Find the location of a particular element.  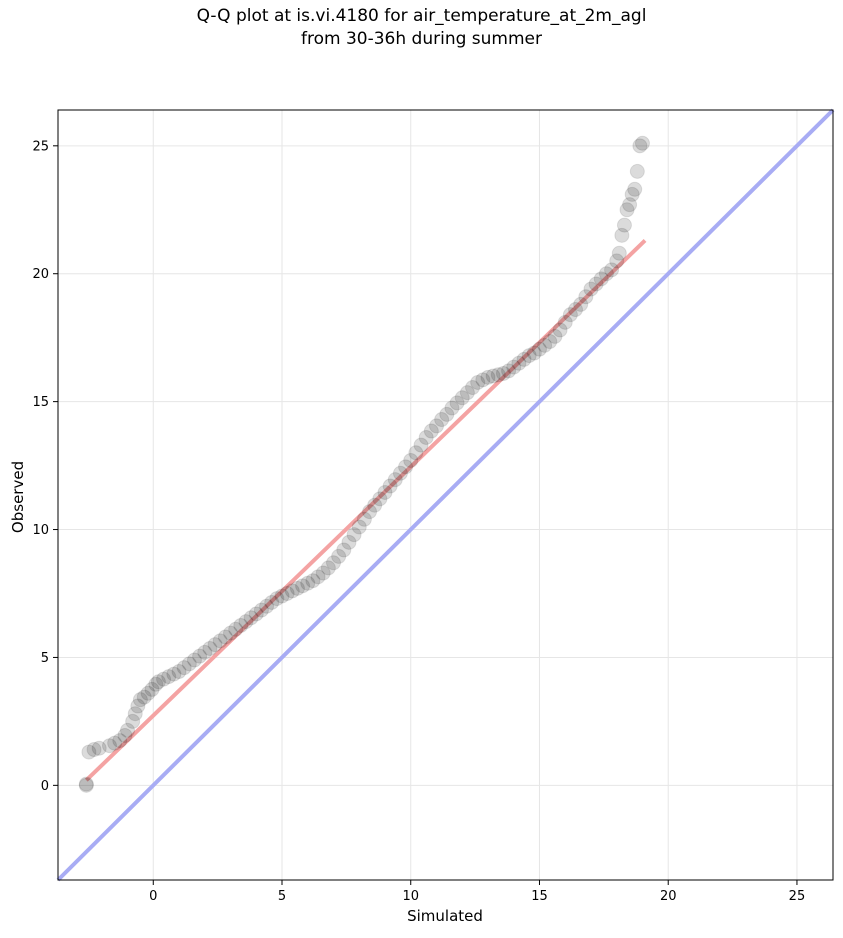

x-tick-label: 10 is located at coordinates (410, 896).